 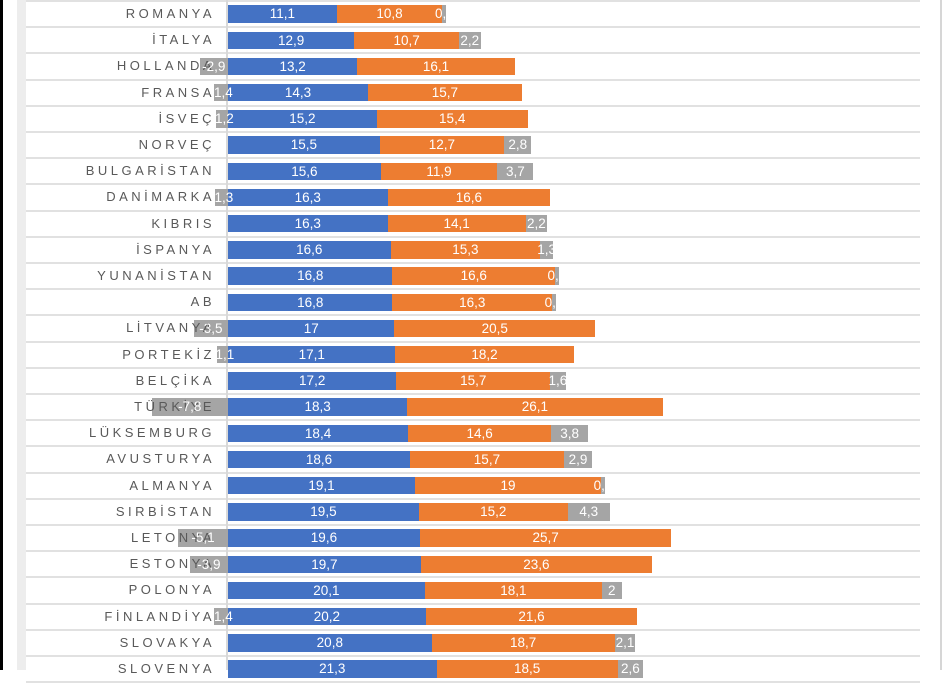 What do you see at coordinates (174, 406) in the screenshot?
I see `category-label: TÜRKİYE` at bounding box center [174, 406].